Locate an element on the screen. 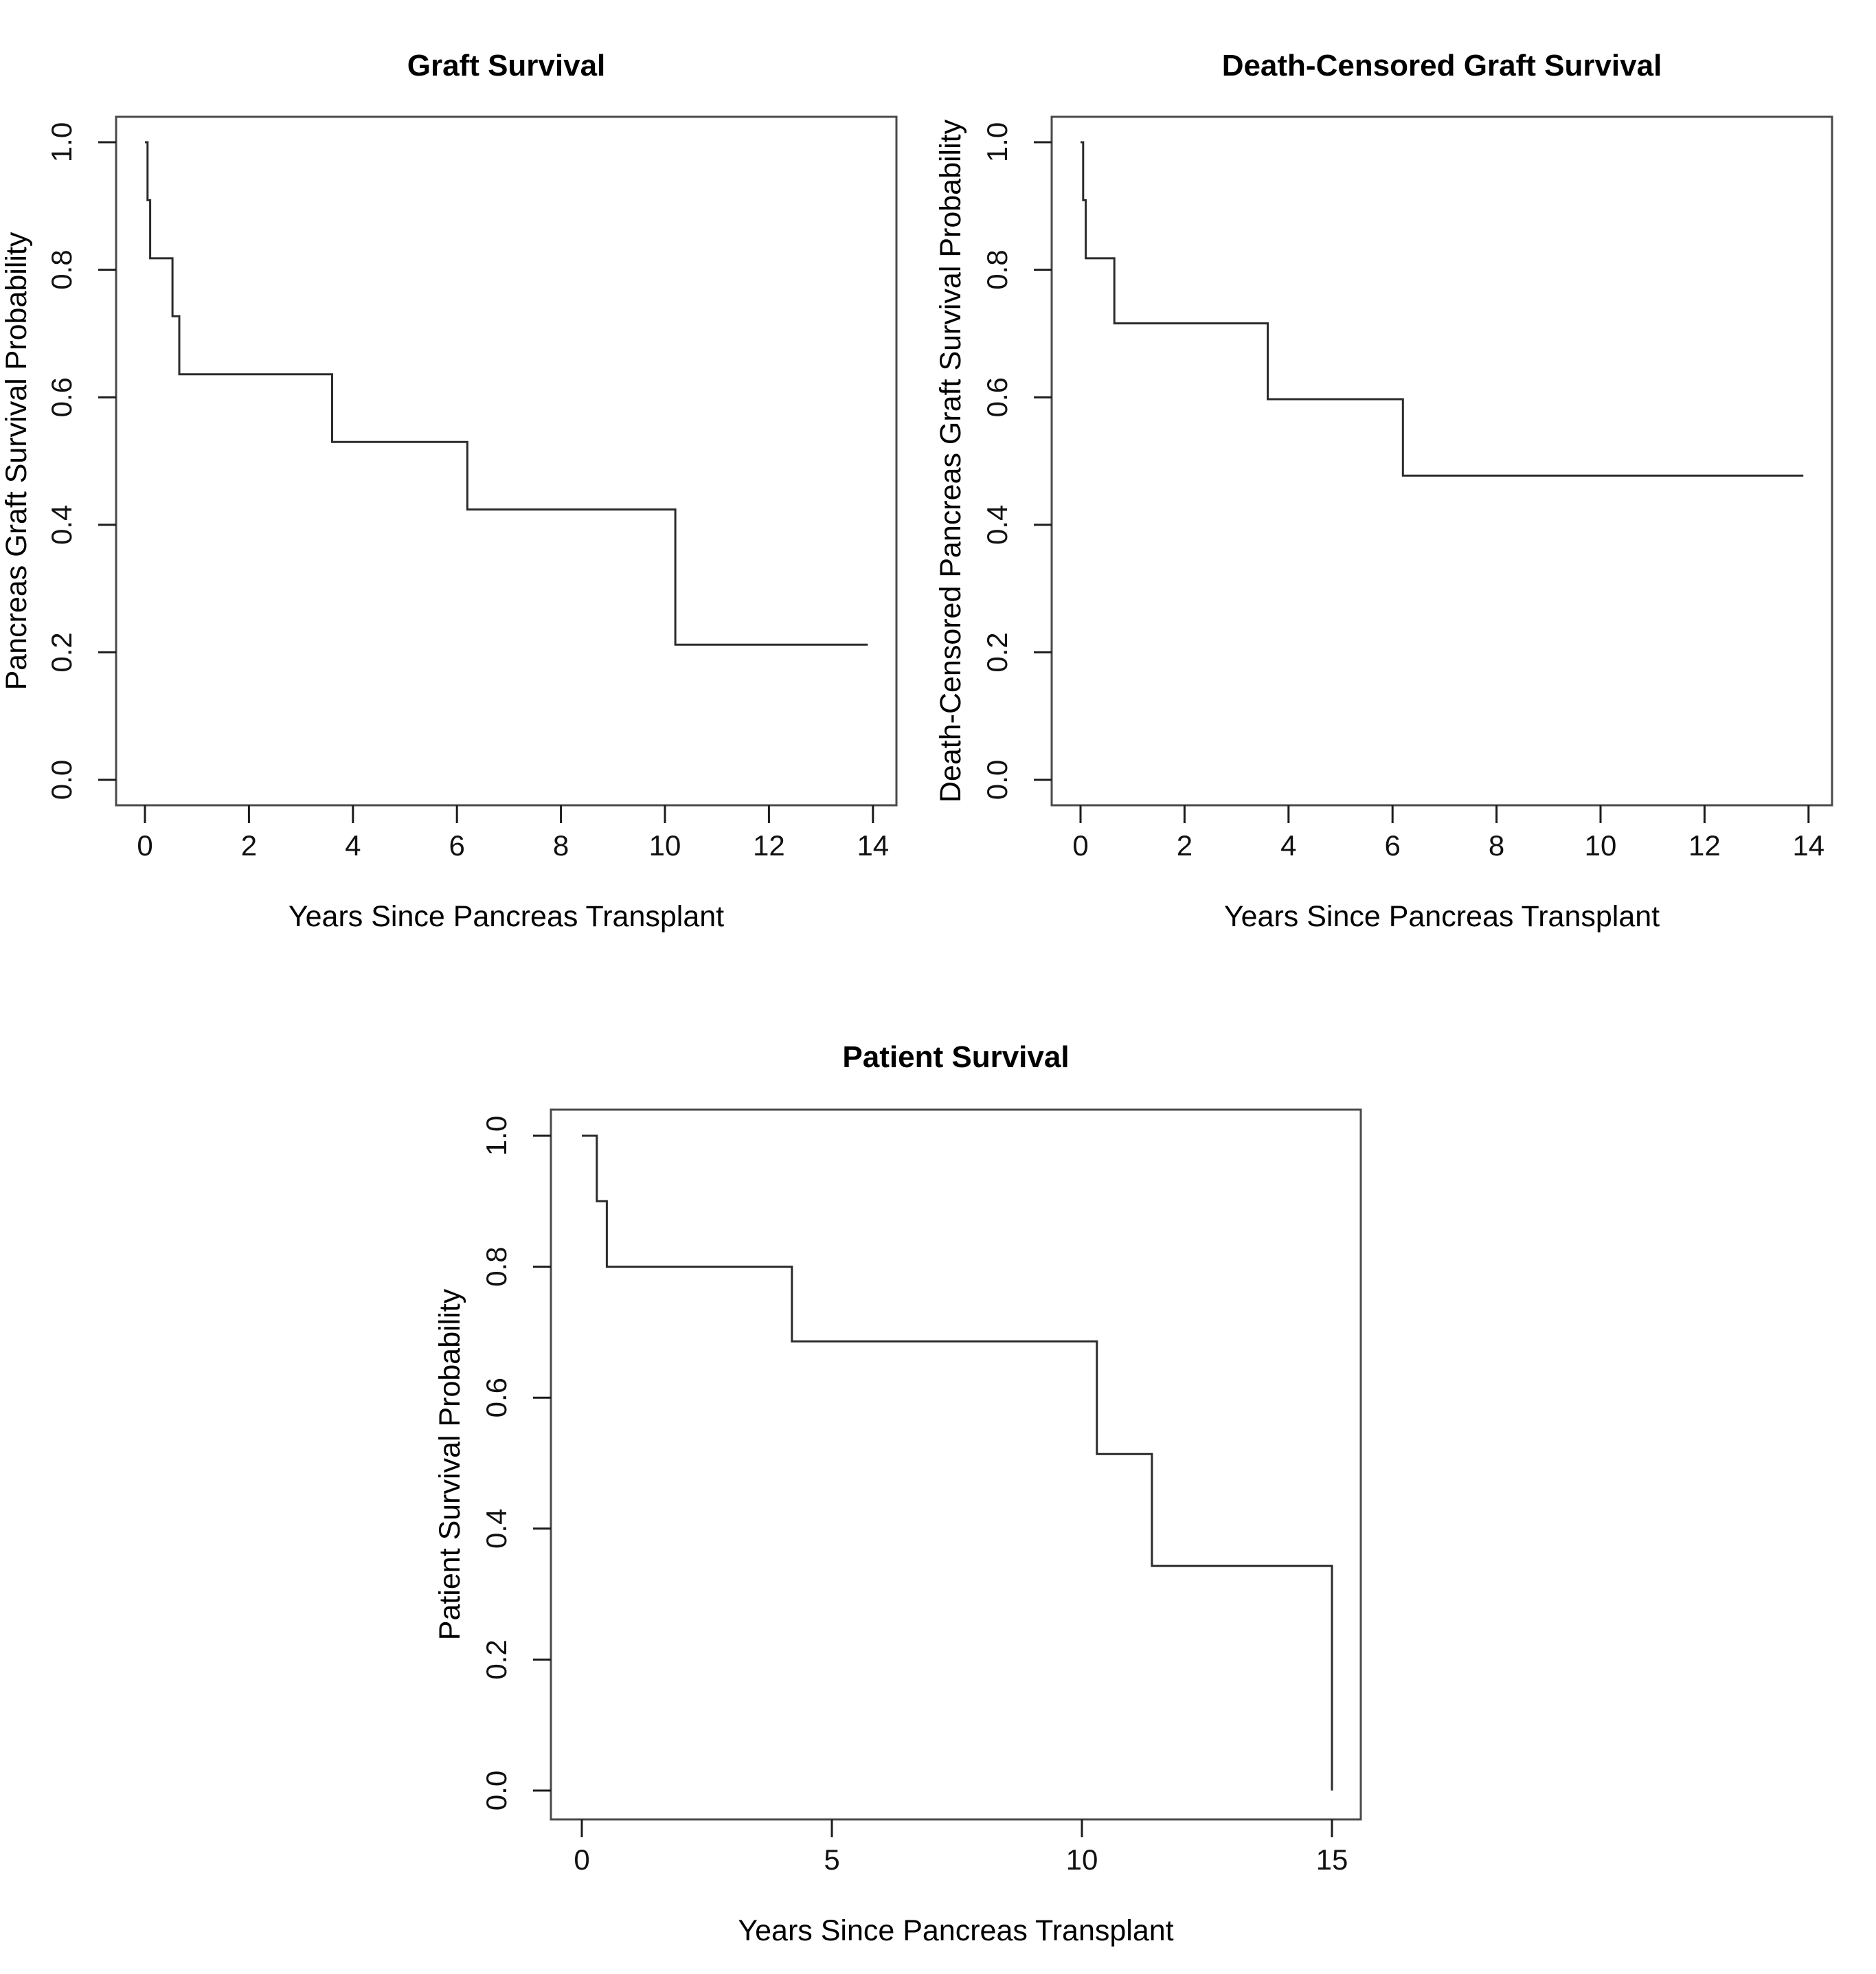 This screenshot has width=1876, height=1974. plot-title: Graft Survival is located at coordinates (506, 65).